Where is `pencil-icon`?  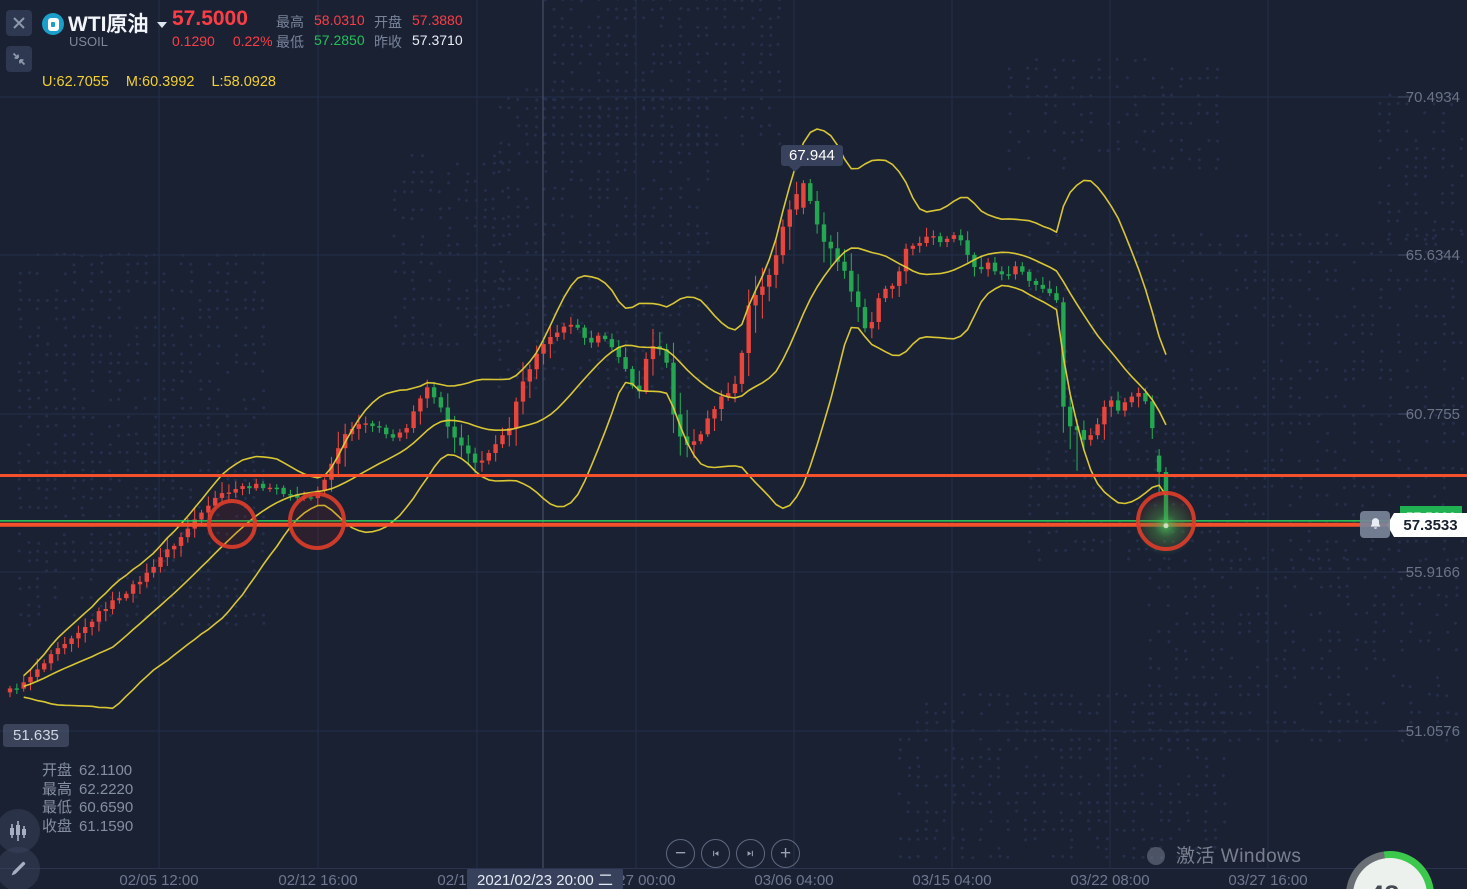 pencil-icon is located at coordinates (18, 868).